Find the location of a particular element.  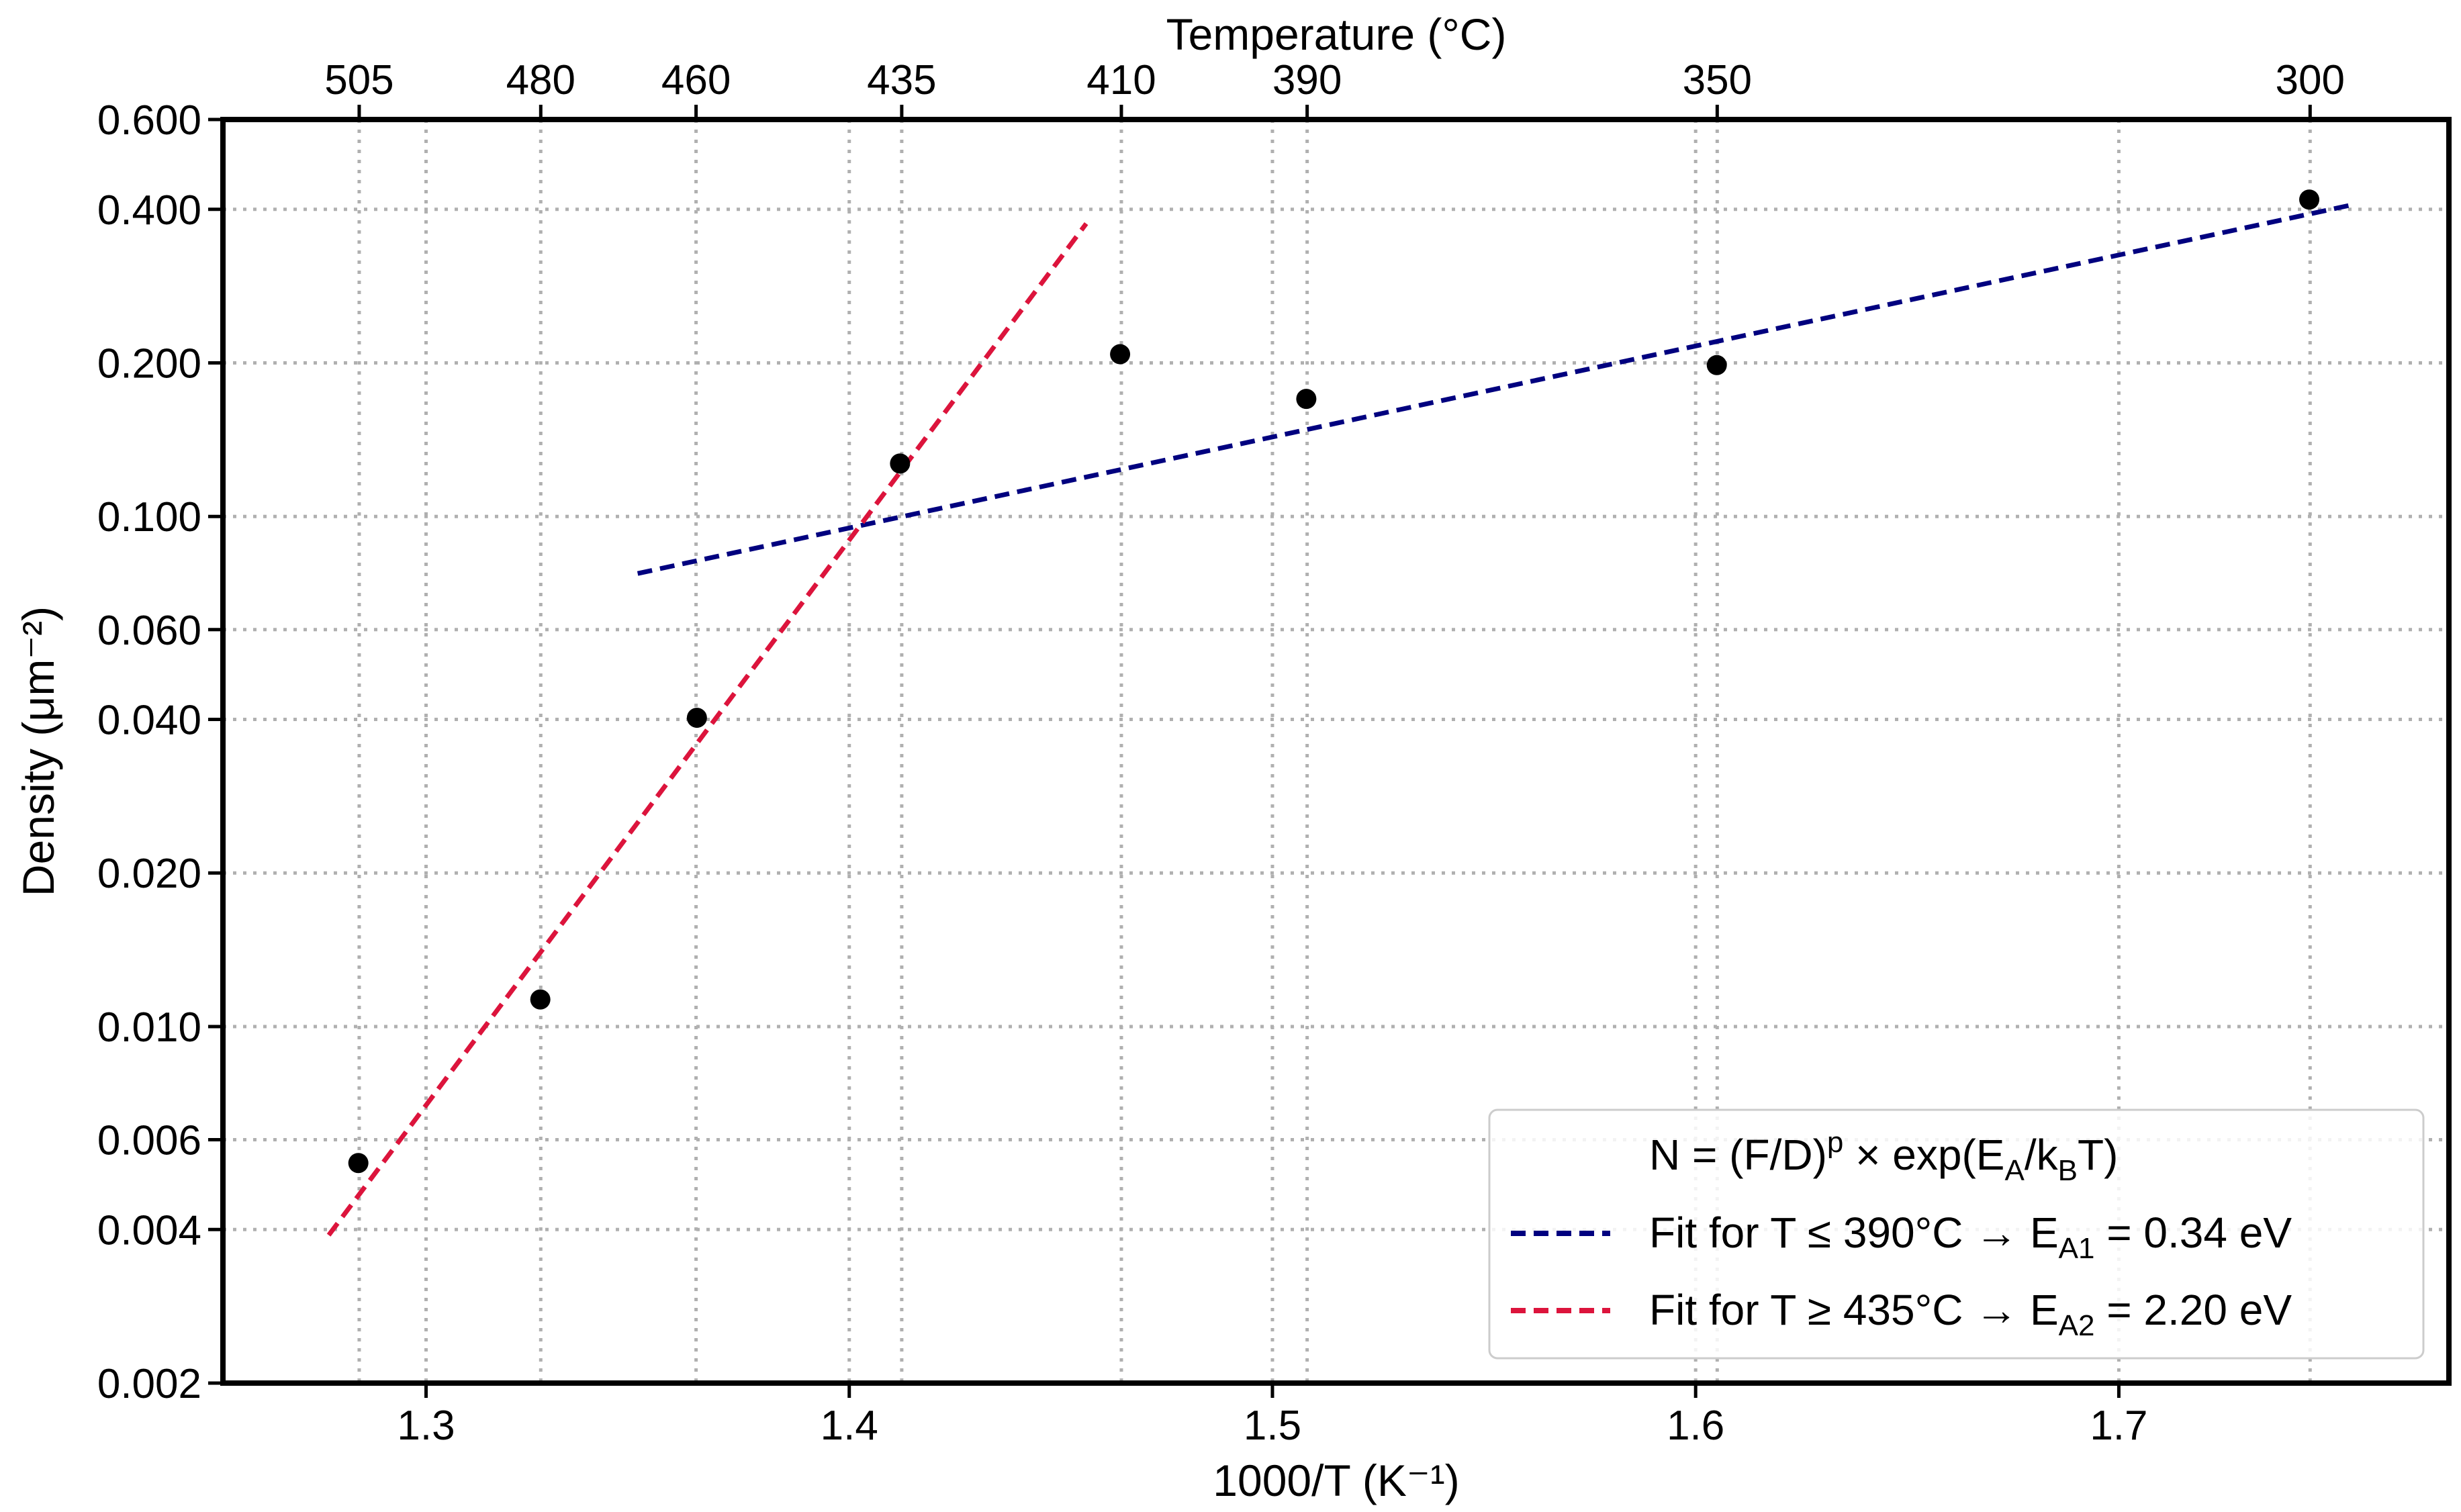

x-tick-label: 1.6 is located at coordinates (1695, 1426).